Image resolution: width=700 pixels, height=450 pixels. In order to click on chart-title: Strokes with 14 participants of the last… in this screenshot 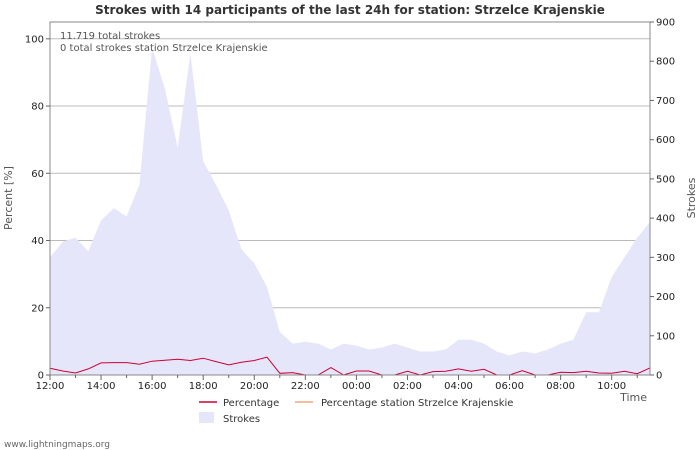, I will do `click(350, 10)`.